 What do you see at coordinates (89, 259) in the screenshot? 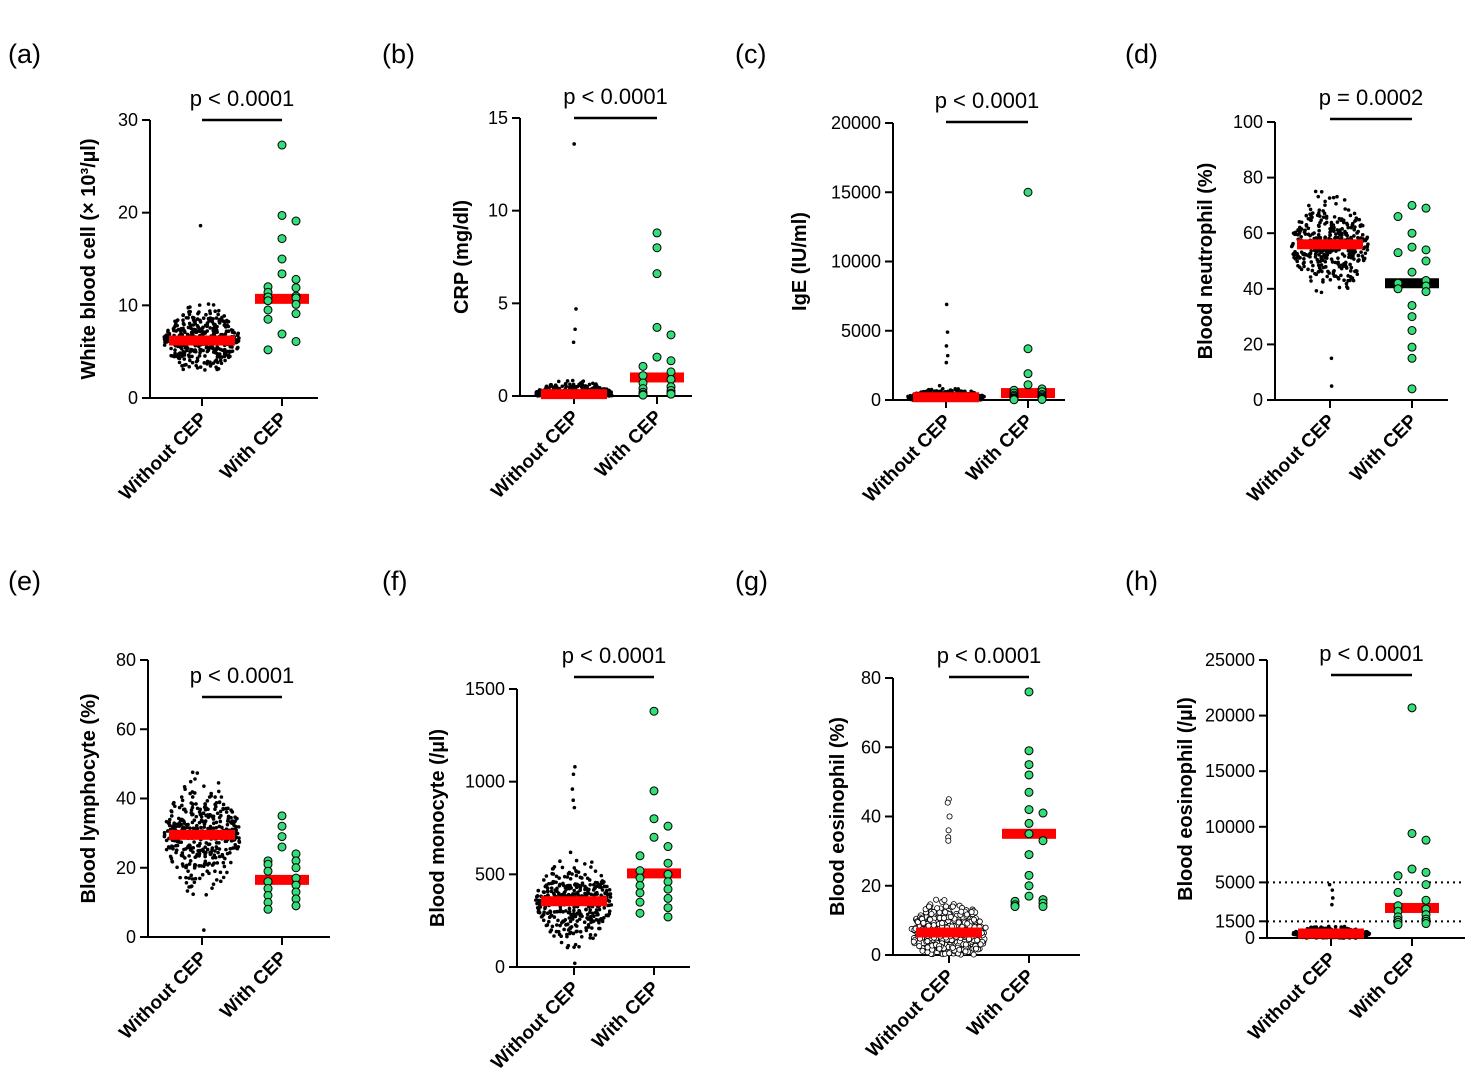
I see `y-axis-label: White blood cell (× 10³/µl)` at bounding box center [89, 259].